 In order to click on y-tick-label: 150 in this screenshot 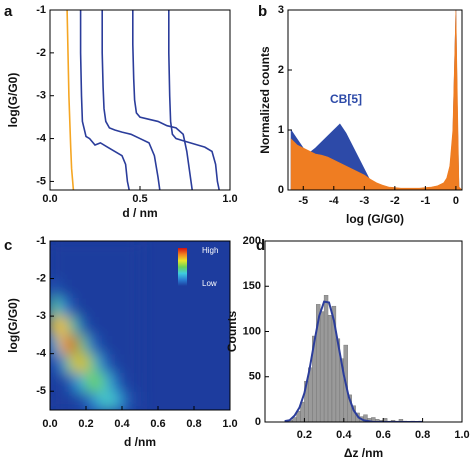, I will do `click(252, 286)`.